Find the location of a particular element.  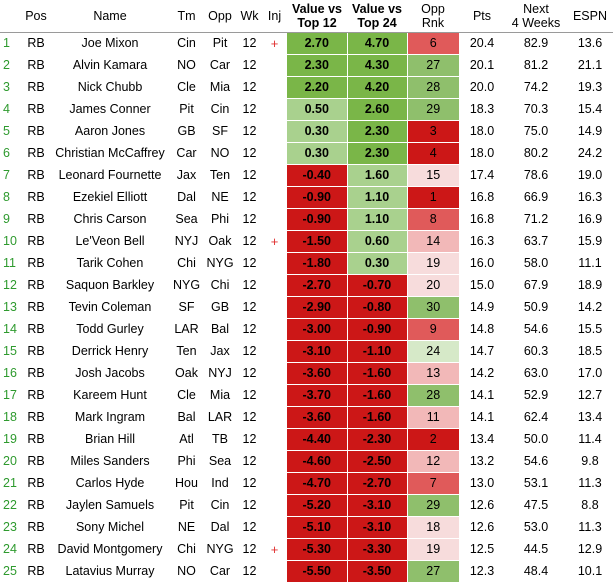

header-value-top24-line2: Top 24 is located at coordinates (377, 23).